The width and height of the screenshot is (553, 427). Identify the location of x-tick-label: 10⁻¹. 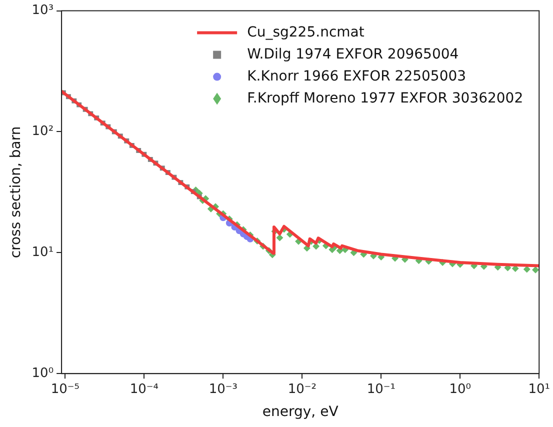
(381, 389).